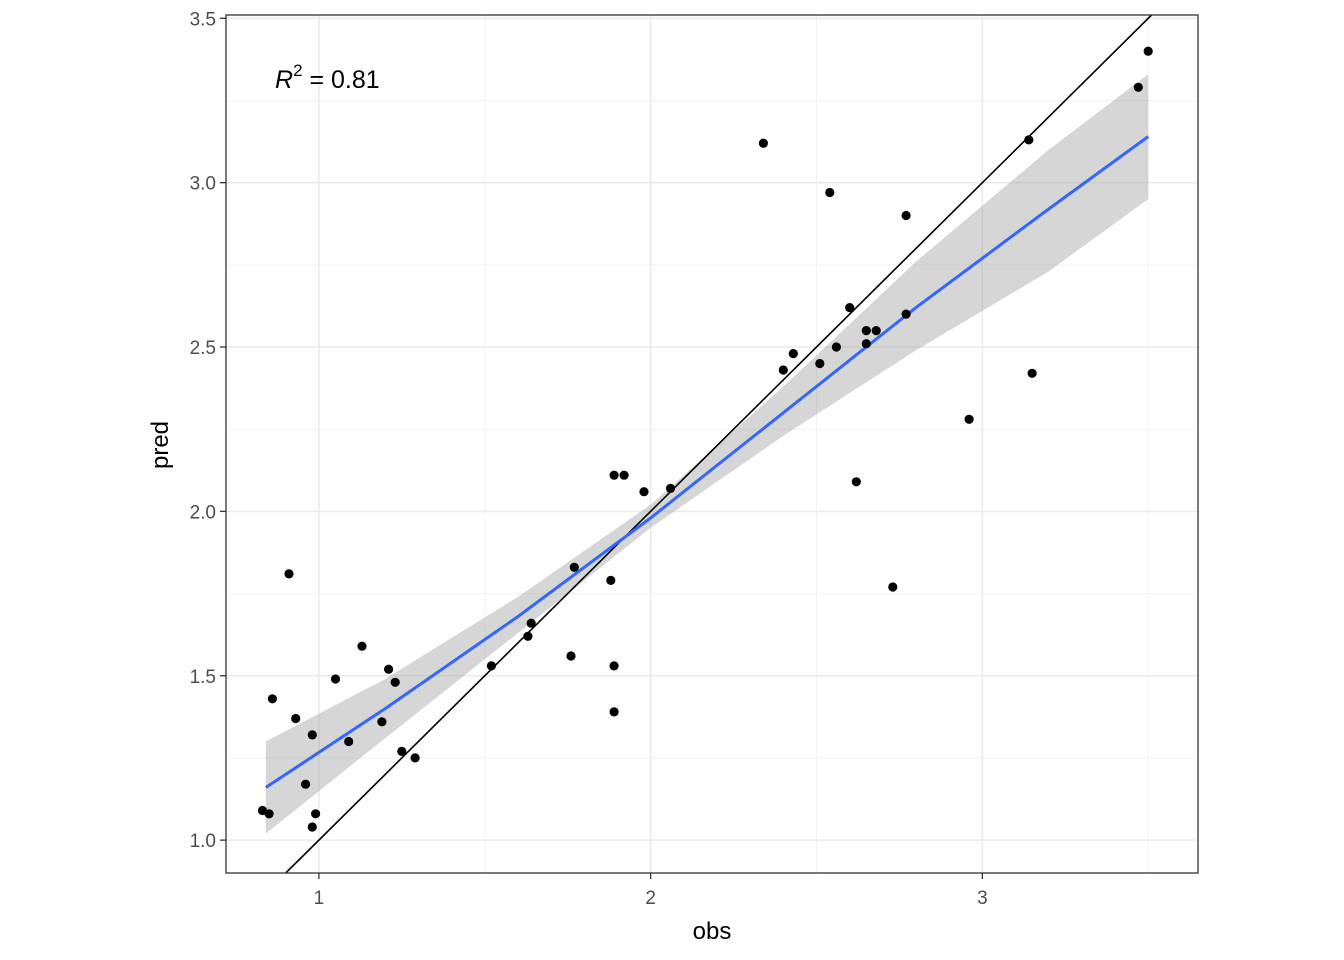 The image size is (1344, 960). What do you see at coordinates (712, 931) in the screenshot?
I see `x-axis-title: obs` at bounding box center [712, 931].